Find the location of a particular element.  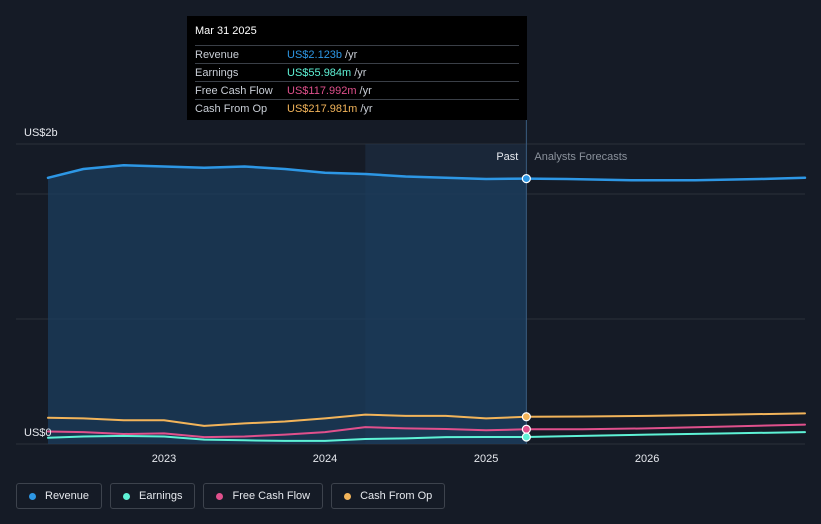

tooltip-label: Revenue is located at coordinates (217, 54).